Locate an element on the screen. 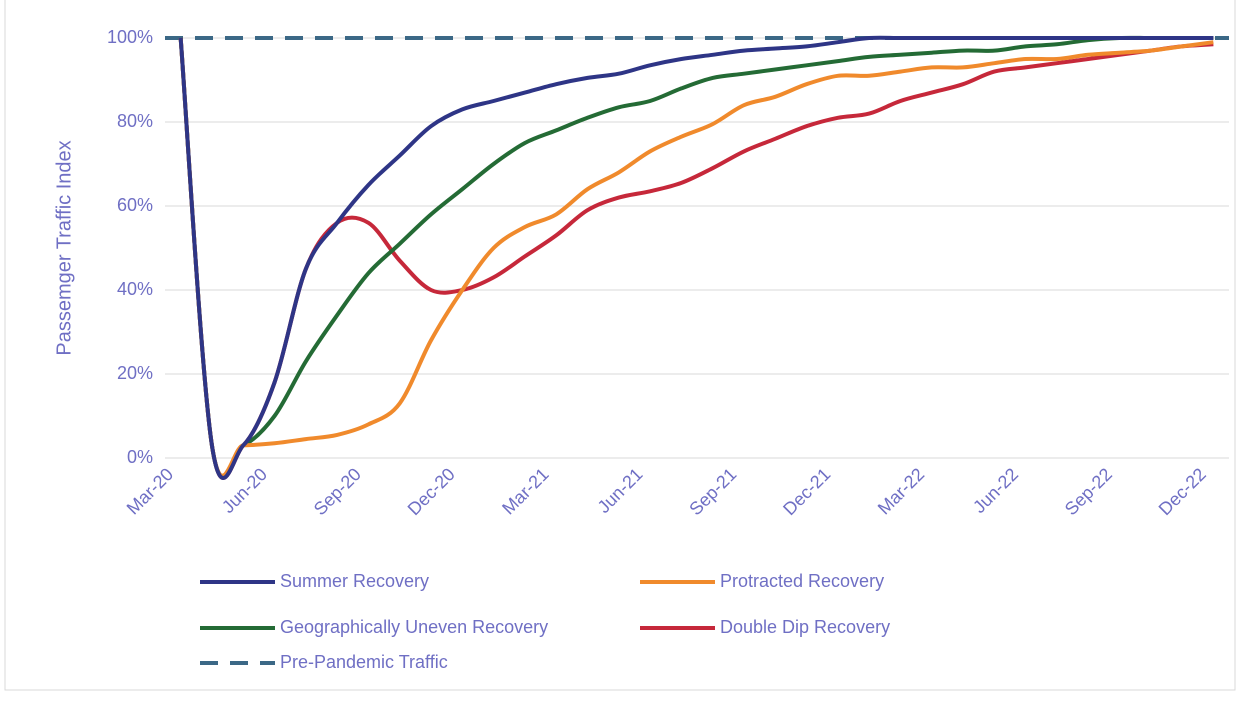 The width and height of the screenshot is (1254, 703). legend-label: Double Dip Recovery is located at coordinates (805, 627).